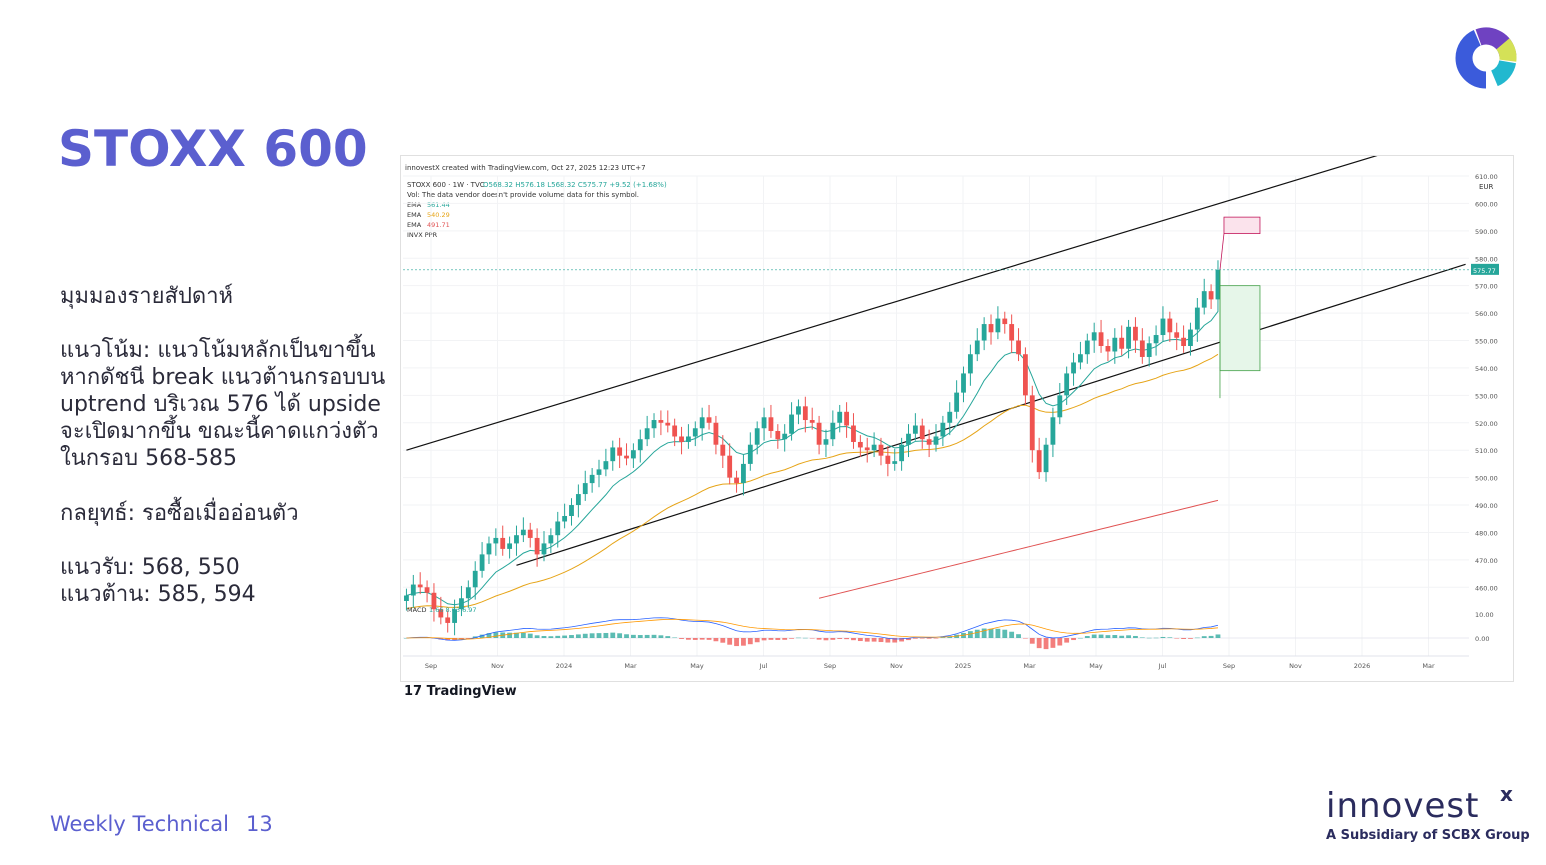  I want to click on last-price-label: 575.77, so click(1484, 271).